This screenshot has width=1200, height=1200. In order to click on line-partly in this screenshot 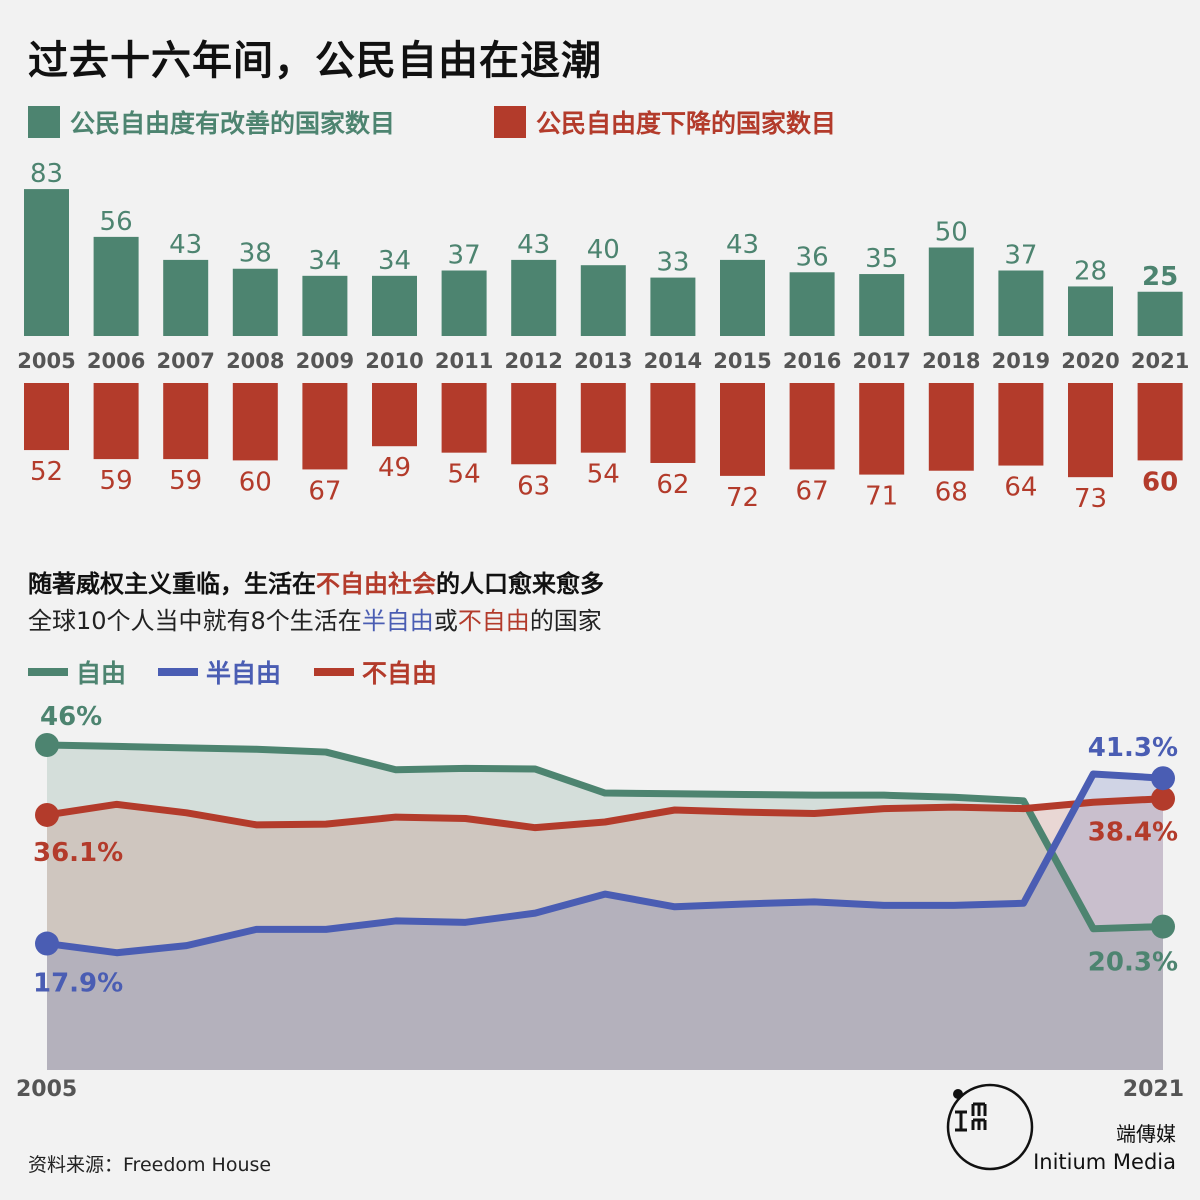, I will do `click(605, 863)`.